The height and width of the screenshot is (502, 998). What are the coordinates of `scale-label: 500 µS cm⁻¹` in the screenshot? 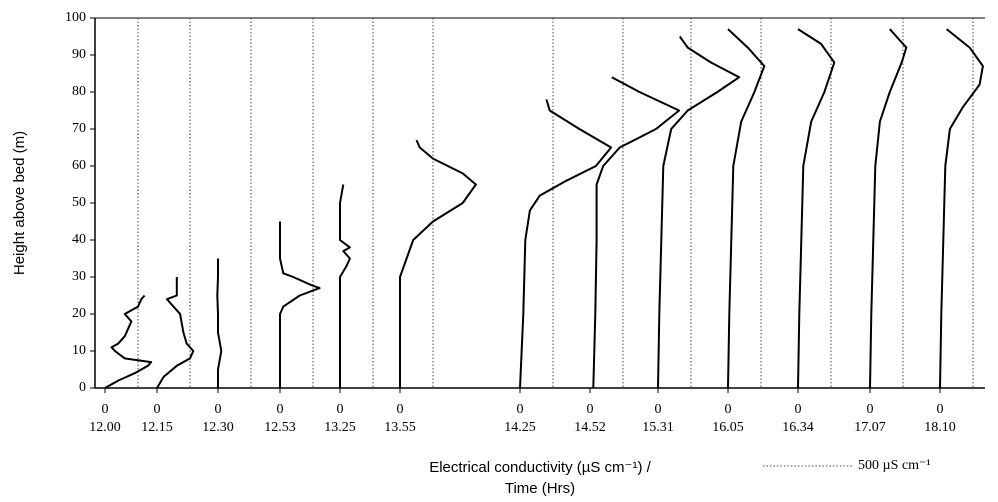 It's located at (894, 465).